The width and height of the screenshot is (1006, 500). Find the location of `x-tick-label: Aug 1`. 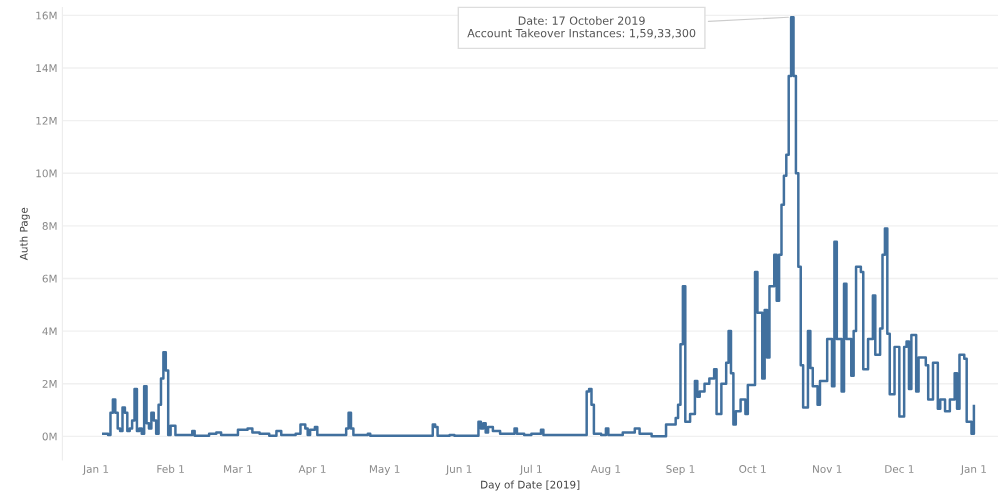

x-tick-label: Aug 1 is located at coordinates (605, 470).